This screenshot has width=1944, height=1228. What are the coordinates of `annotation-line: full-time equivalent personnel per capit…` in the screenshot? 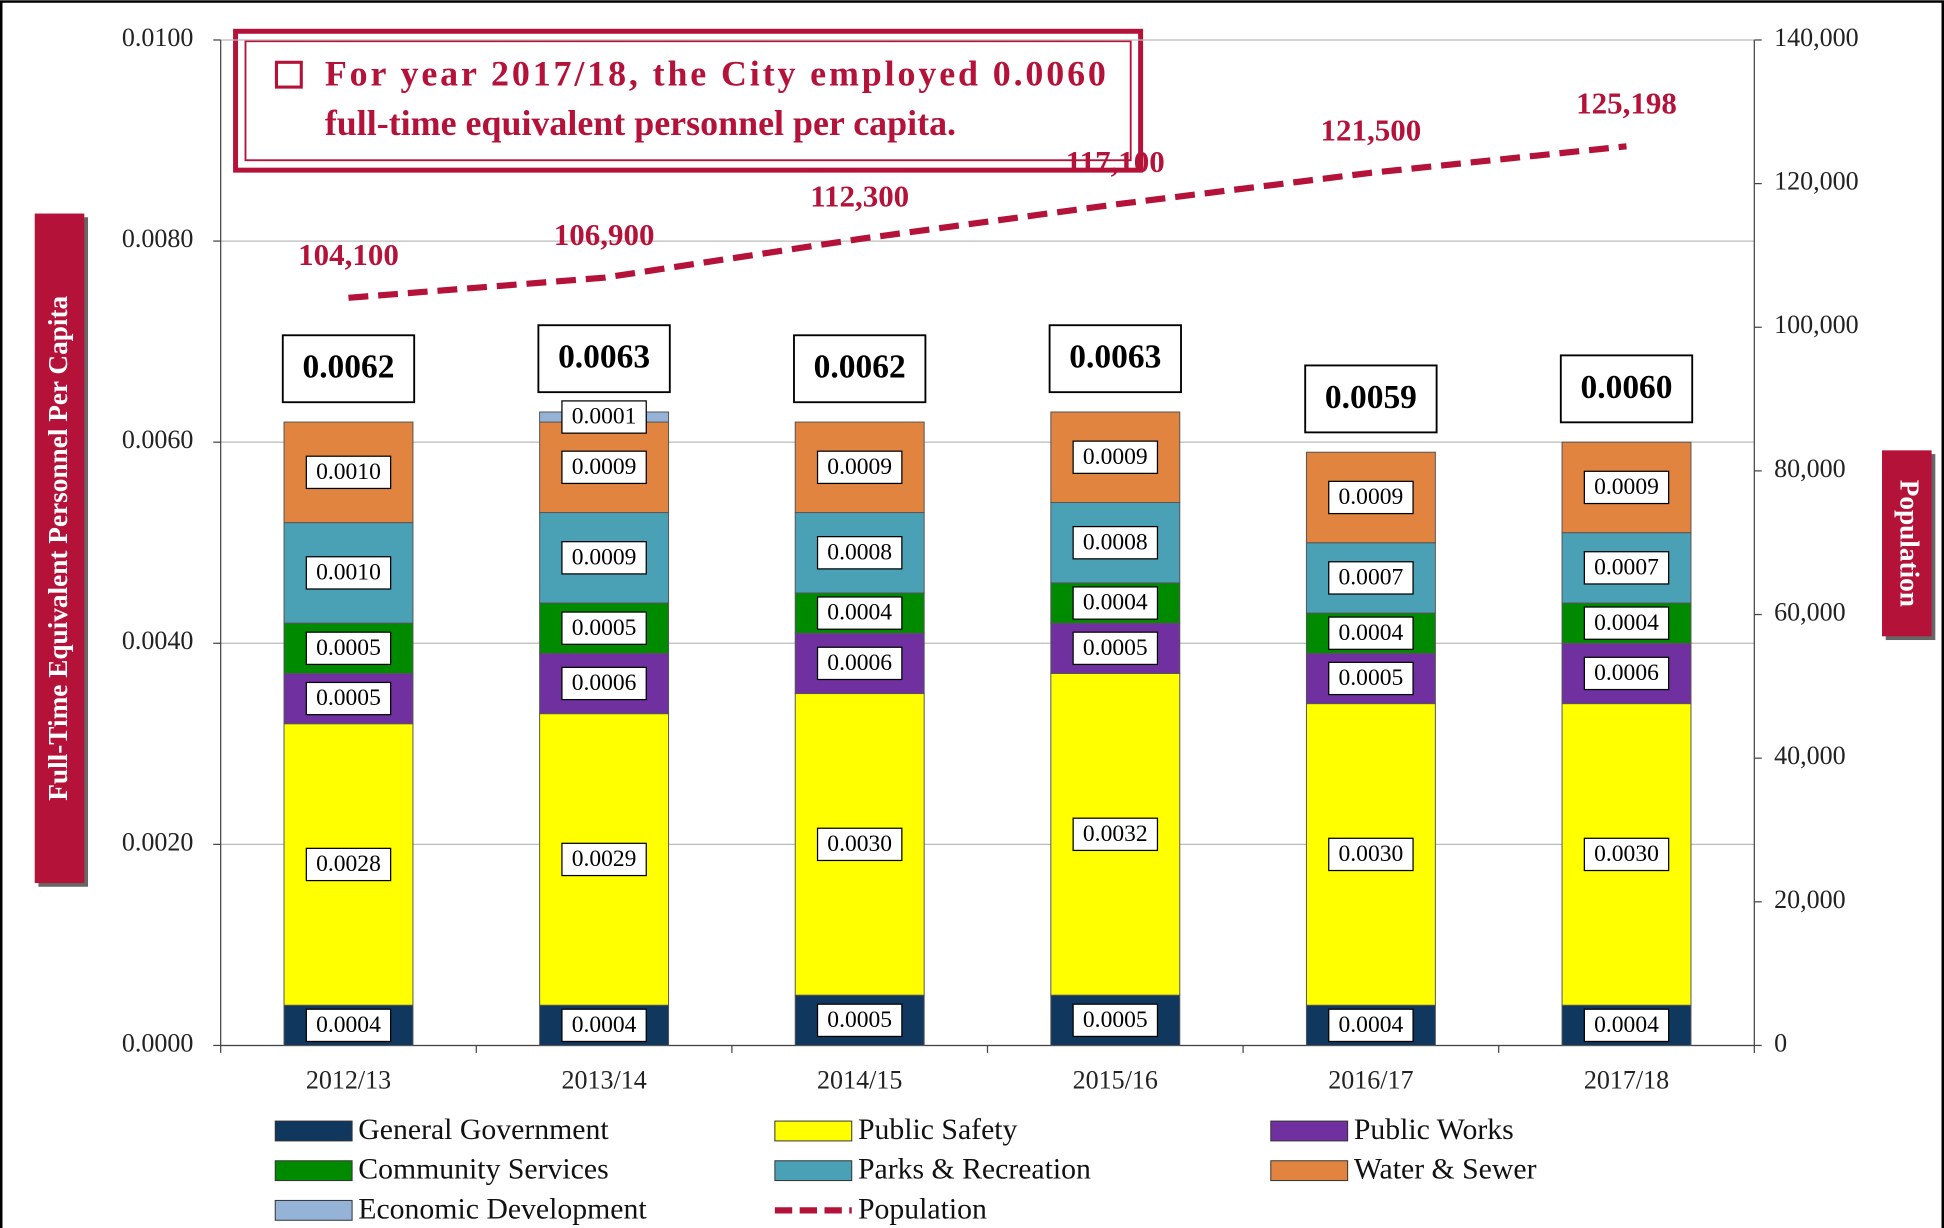 It's located at (640, 123).